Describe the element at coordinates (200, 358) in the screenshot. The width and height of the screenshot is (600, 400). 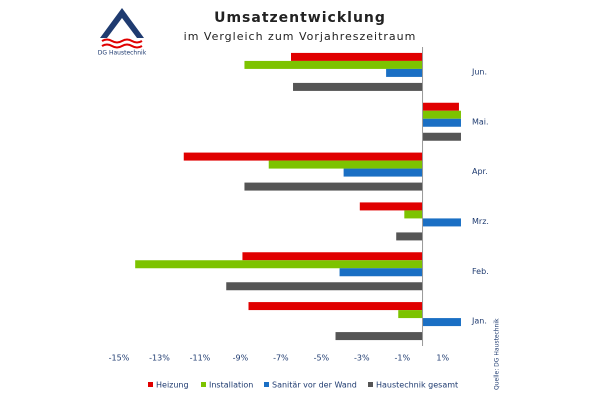
I see `x-tick-label: -11%` at that location.